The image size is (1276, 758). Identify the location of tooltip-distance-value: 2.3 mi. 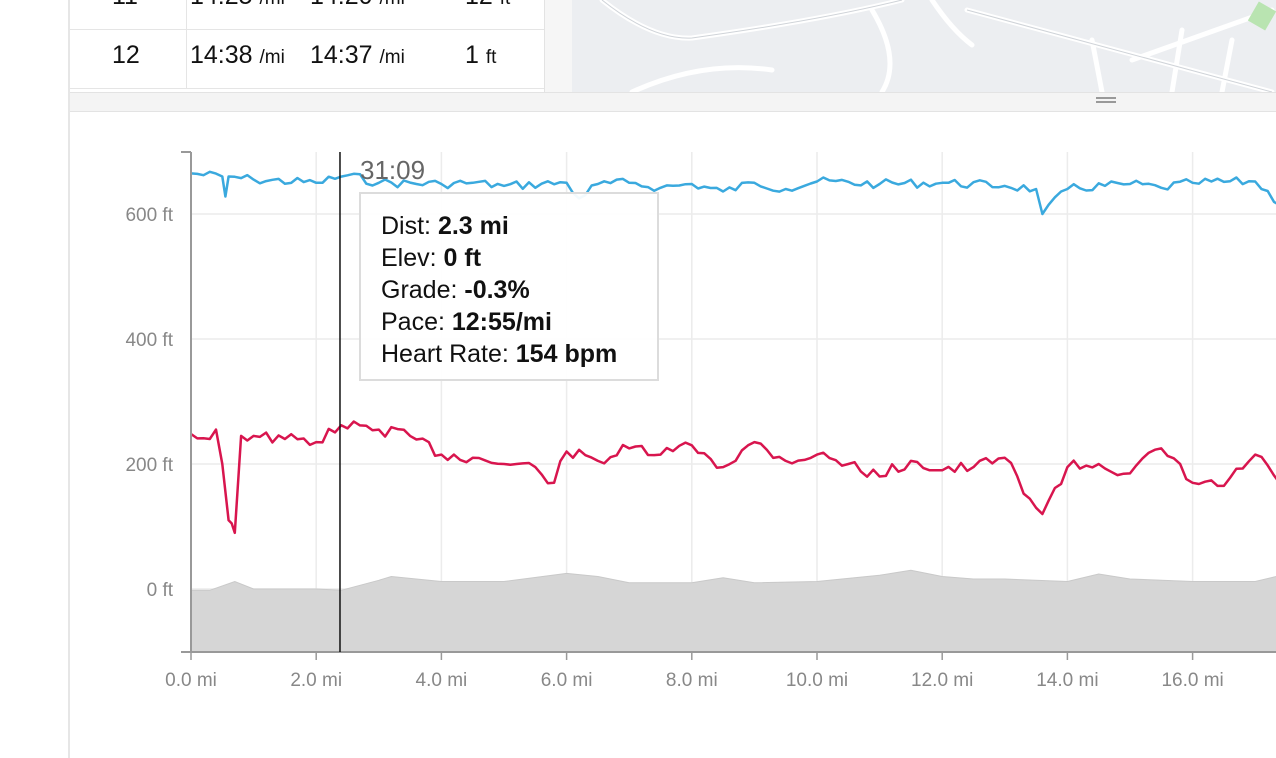
(473, 226).